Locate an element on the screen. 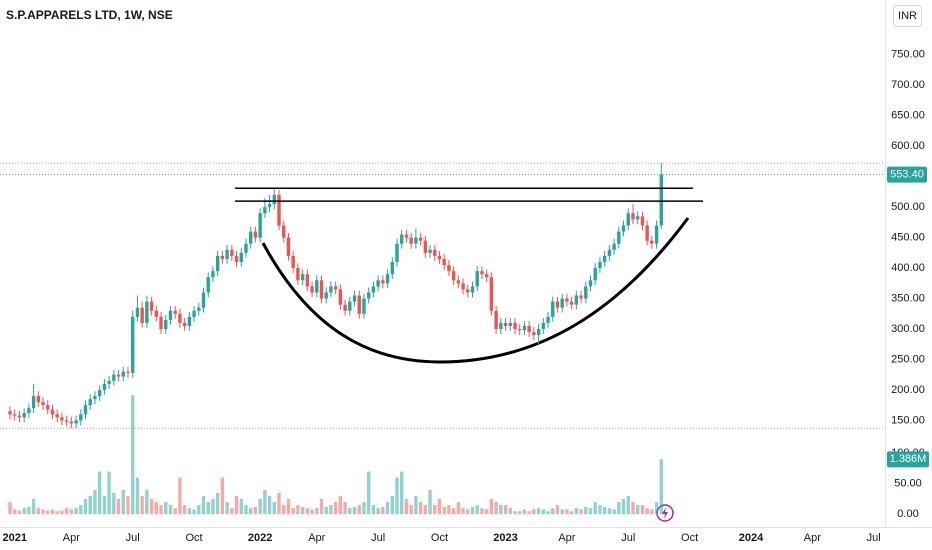 The width and height of the screenshot is (932, 550). y-tick-label: 300.00 is located at coordinates (908, 329).